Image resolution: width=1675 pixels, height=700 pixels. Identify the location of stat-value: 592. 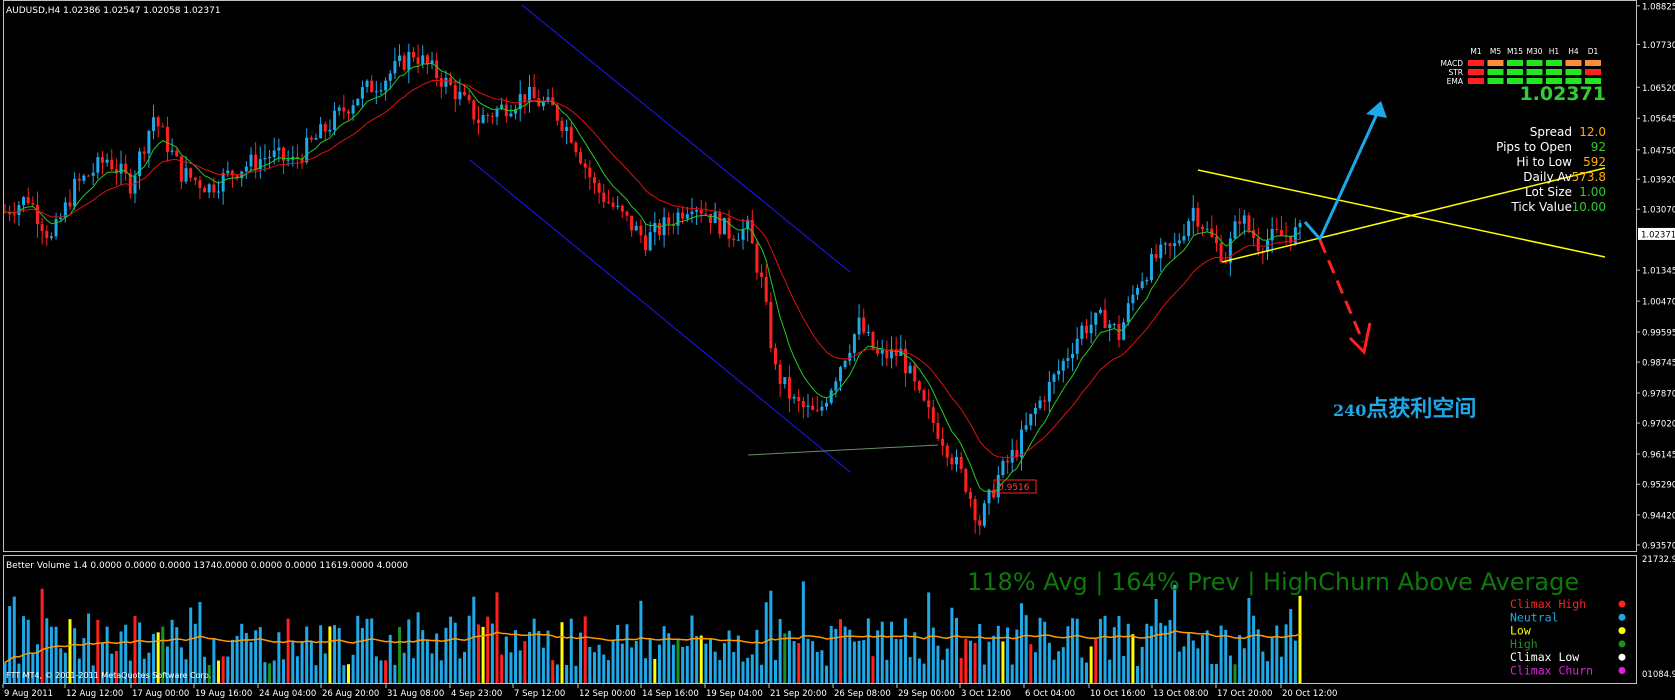
(1594, 162).